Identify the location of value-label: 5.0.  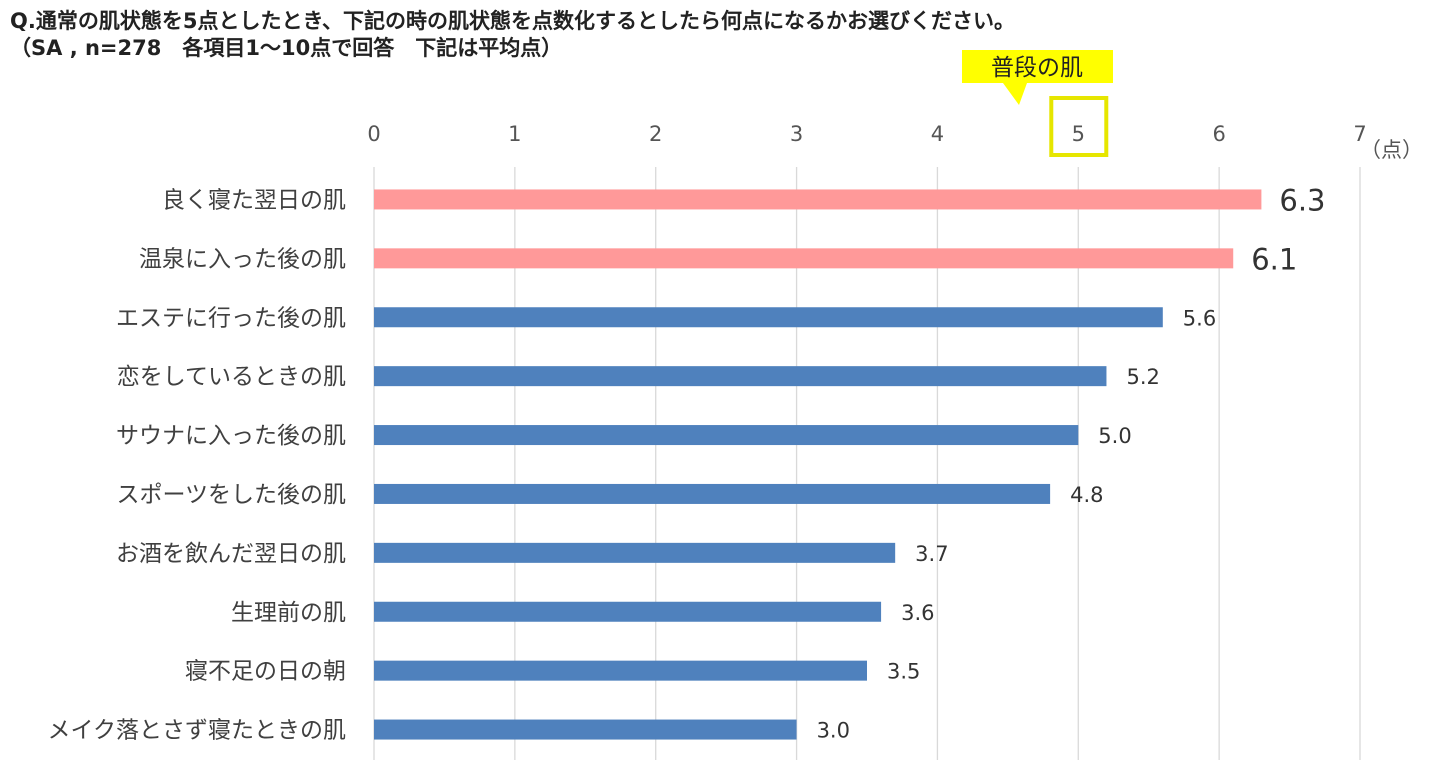
(1114, 436).